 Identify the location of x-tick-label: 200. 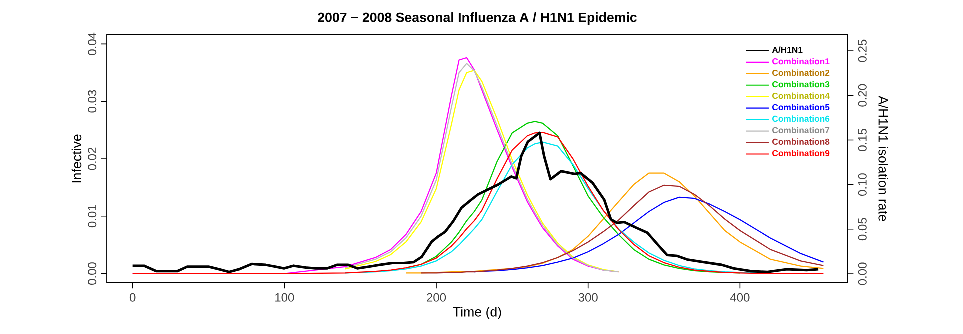
(436, 297).